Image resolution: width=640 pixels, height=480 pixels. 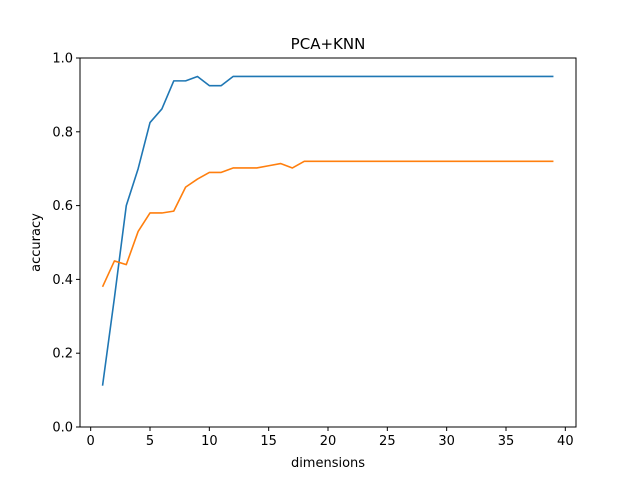 I want to click on x-tick-label: 10, so click(x=209, y=441).